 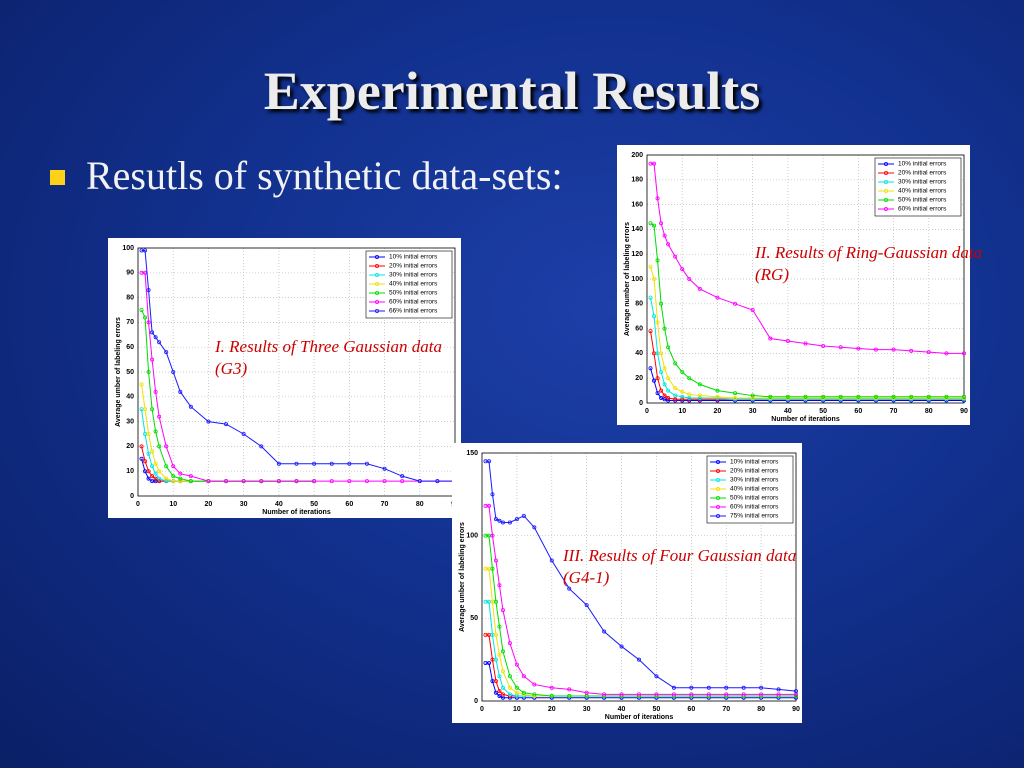 What do you see at coordinates (474, 618) in the screenshot?
I see `y-tick-label: 50` at bounding box center [474, 618].